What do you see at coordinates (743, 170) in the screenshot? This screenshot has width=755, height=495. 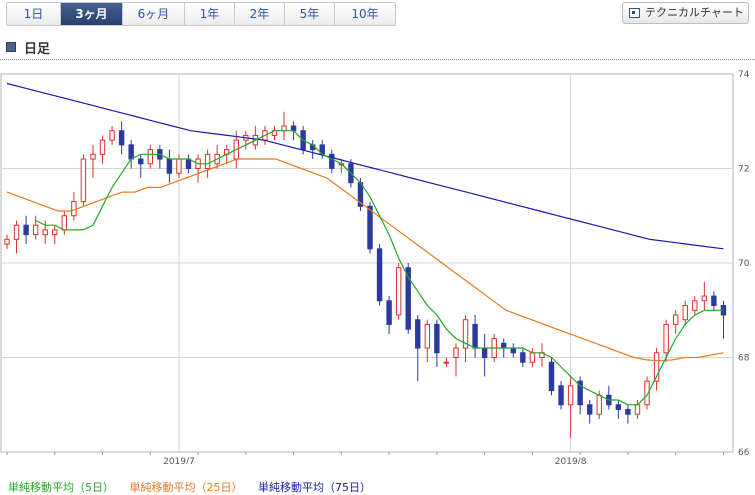 I see `y-tick-label: 72` at bounding box center [743, 170].